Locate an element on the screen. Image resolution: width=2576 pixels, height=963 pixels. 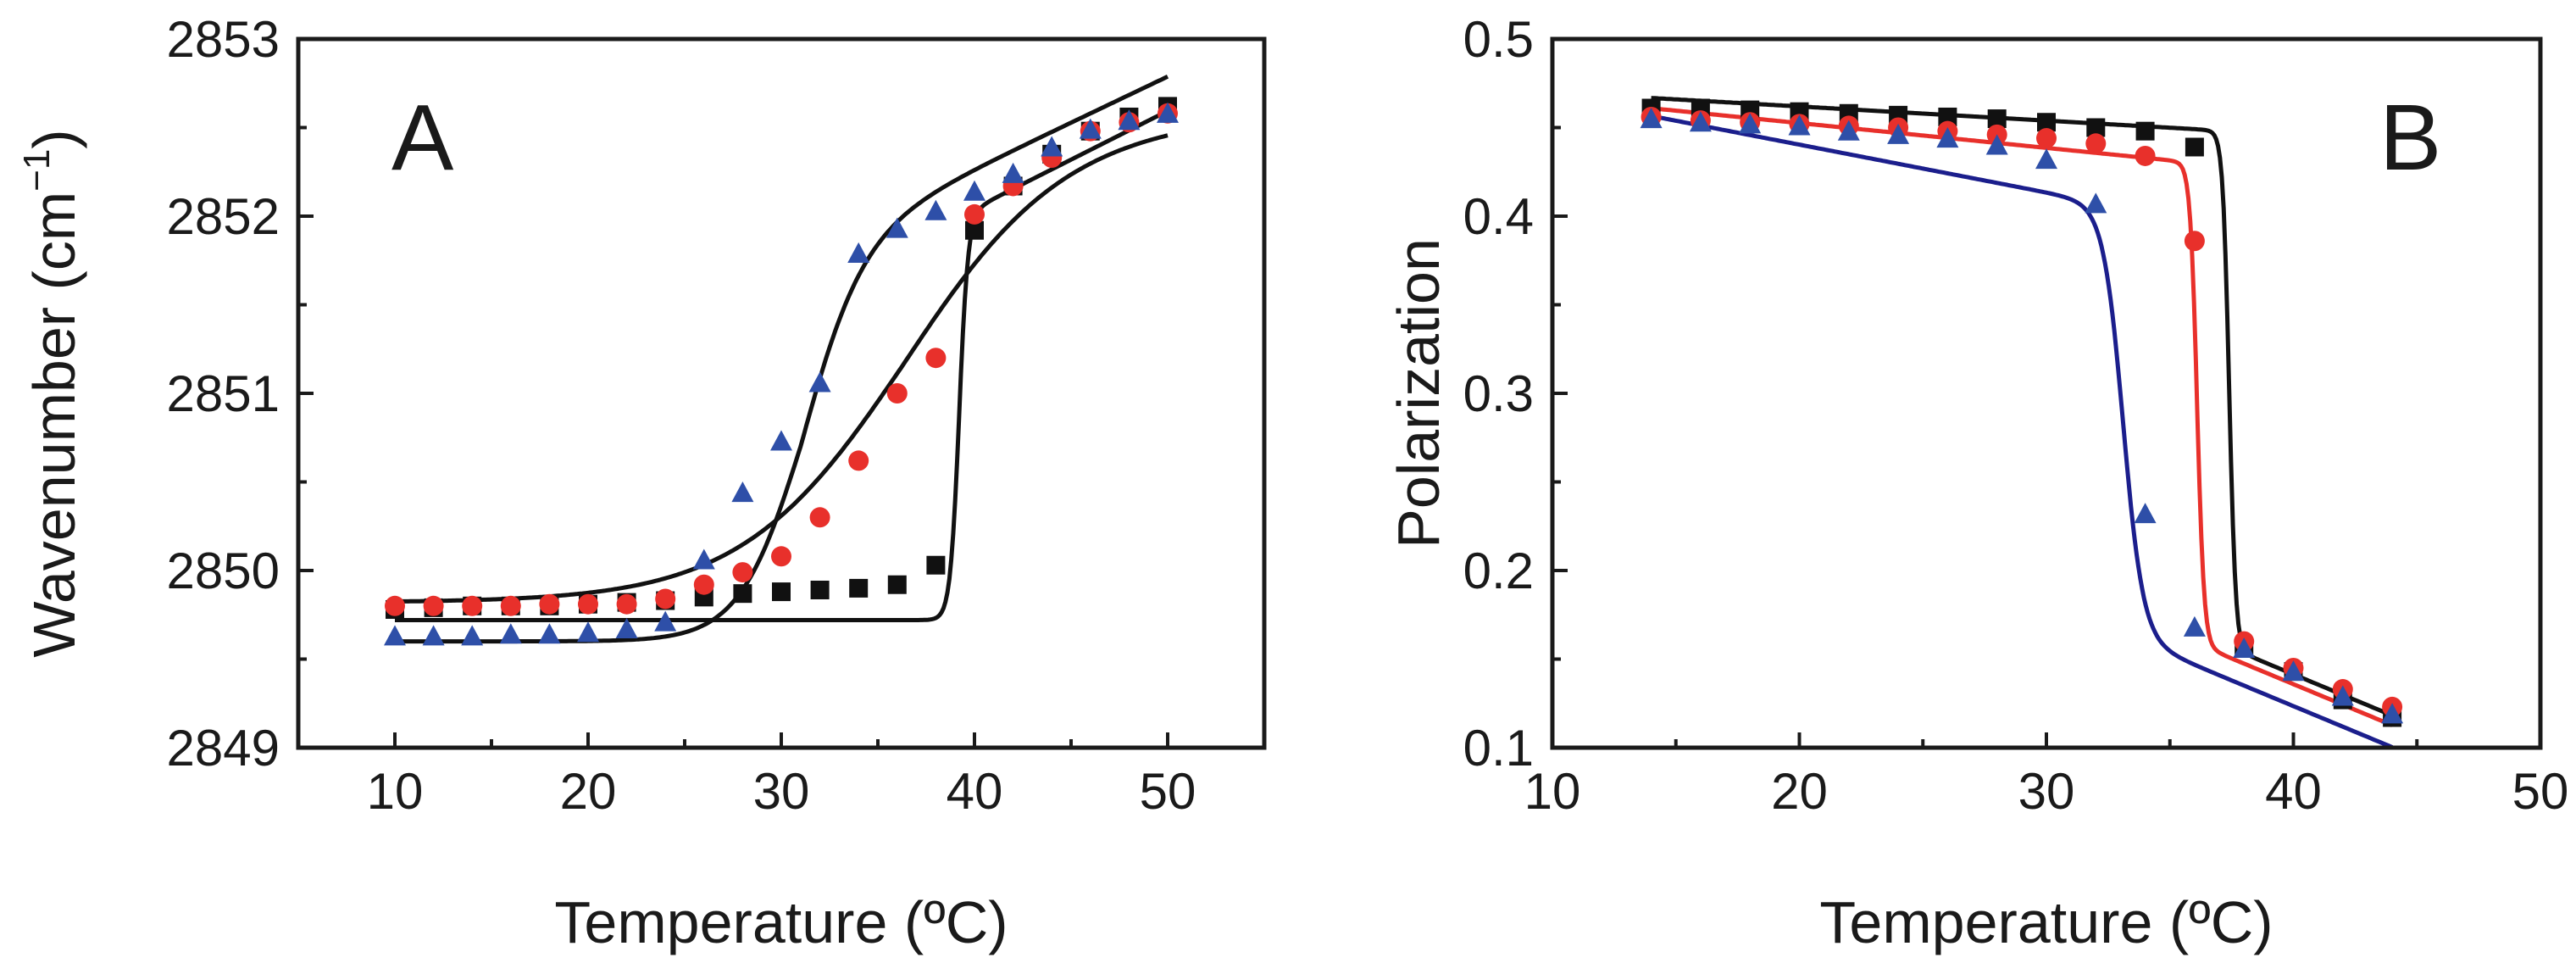
panel-b-y-tick-label: 0.1 is located at coordinates (1498, 748).